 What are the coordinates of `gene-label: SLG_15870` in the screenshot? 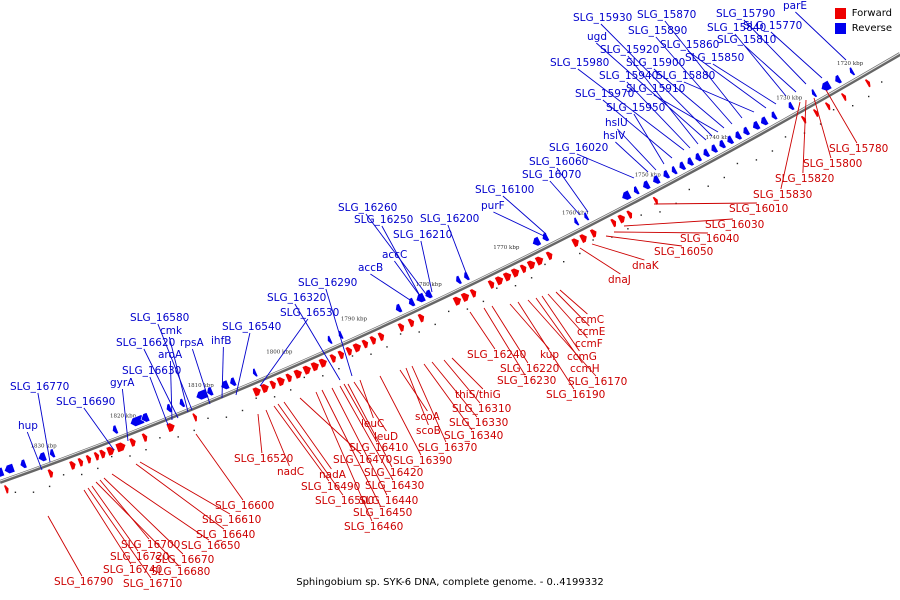 It's located at (666, 15).